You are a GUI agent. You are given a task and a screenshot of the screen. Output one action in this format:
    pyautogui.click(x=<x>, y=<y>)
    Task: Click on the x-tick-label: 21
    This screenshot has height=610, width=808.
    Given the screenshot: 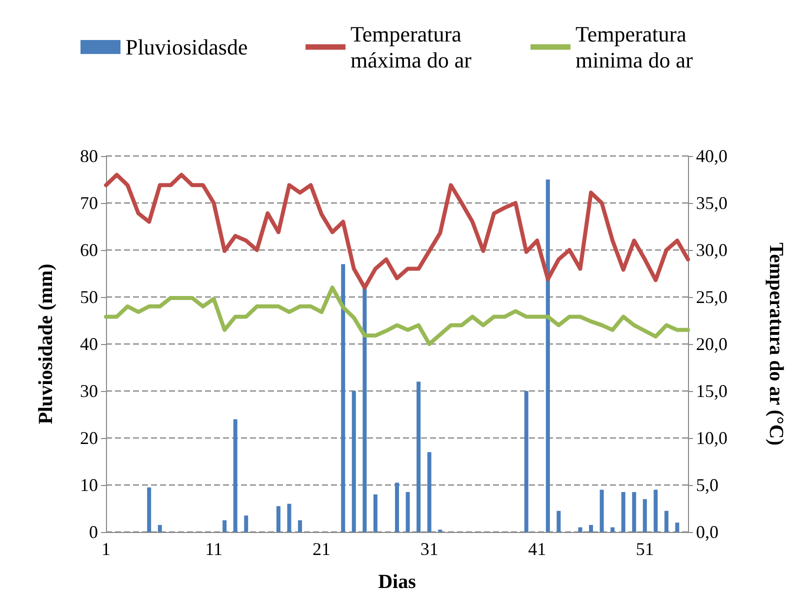 What is the action you would take?
    pyautogui.click(x=321, y=549)
    